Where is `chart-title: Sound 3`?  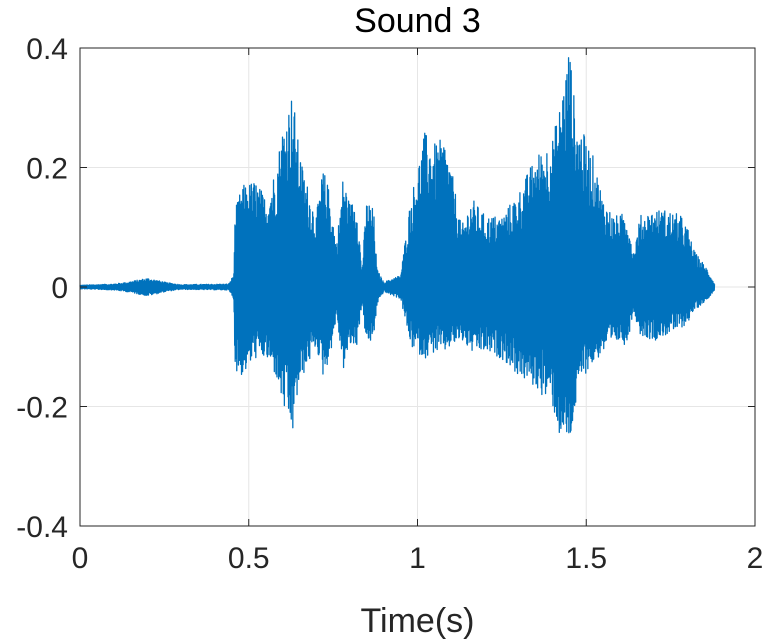 chart-title: Sound 3 is located at coordinates (417, 21).